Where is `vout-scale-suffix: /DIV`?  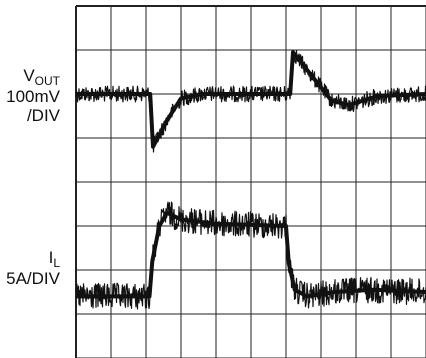 vout-scale-suffix: /DIV is located at coordinates (43, 115).